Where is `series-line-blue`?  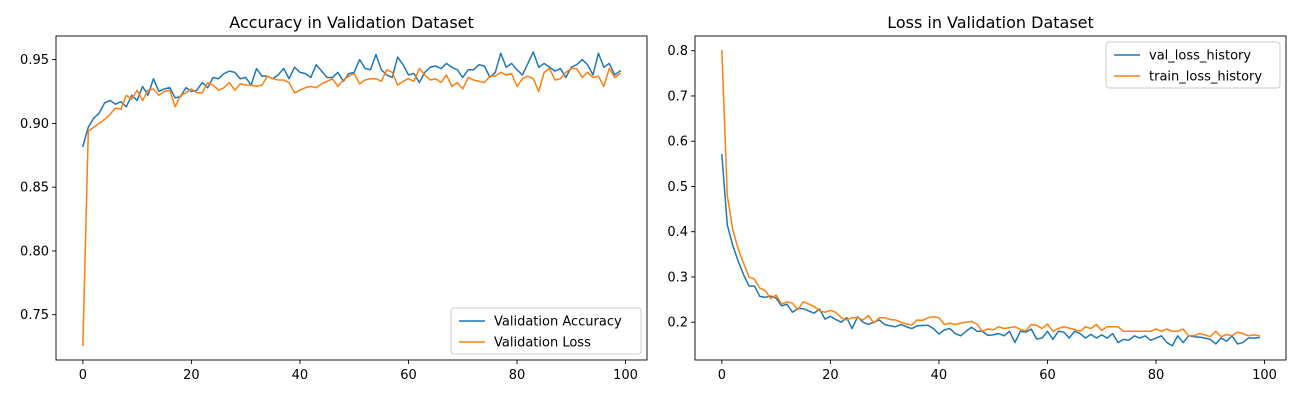
series-line-blue is located at coordinates (351, 99).